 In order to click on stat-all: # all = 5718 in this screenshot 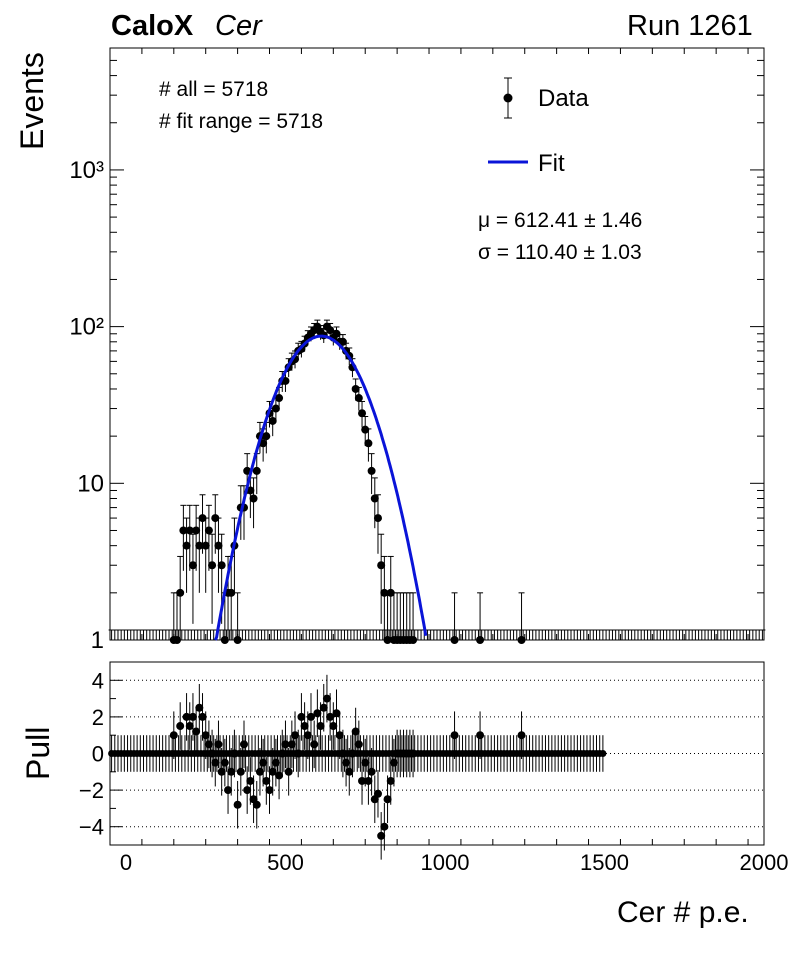, I will do `click(214, 89)`.